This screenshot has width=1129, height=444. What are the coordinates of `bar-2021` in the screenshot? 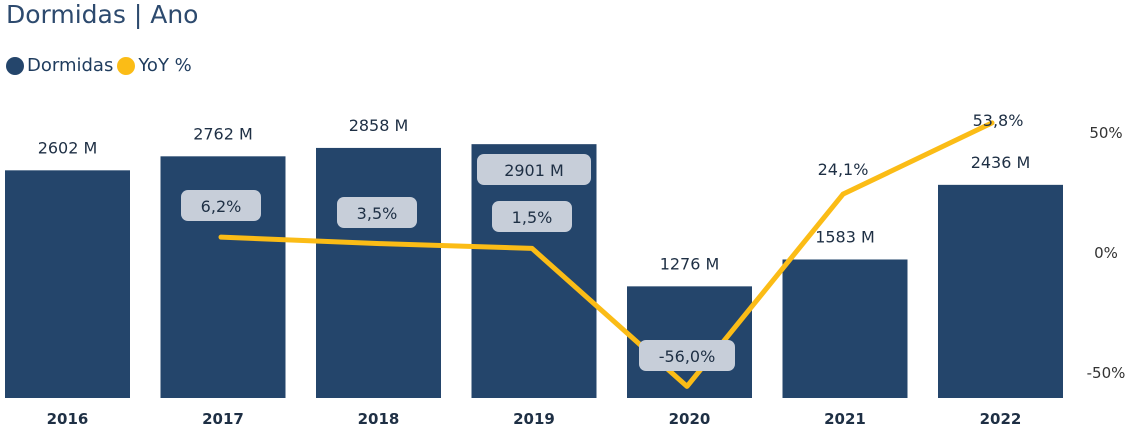 It's located at (845, 328).